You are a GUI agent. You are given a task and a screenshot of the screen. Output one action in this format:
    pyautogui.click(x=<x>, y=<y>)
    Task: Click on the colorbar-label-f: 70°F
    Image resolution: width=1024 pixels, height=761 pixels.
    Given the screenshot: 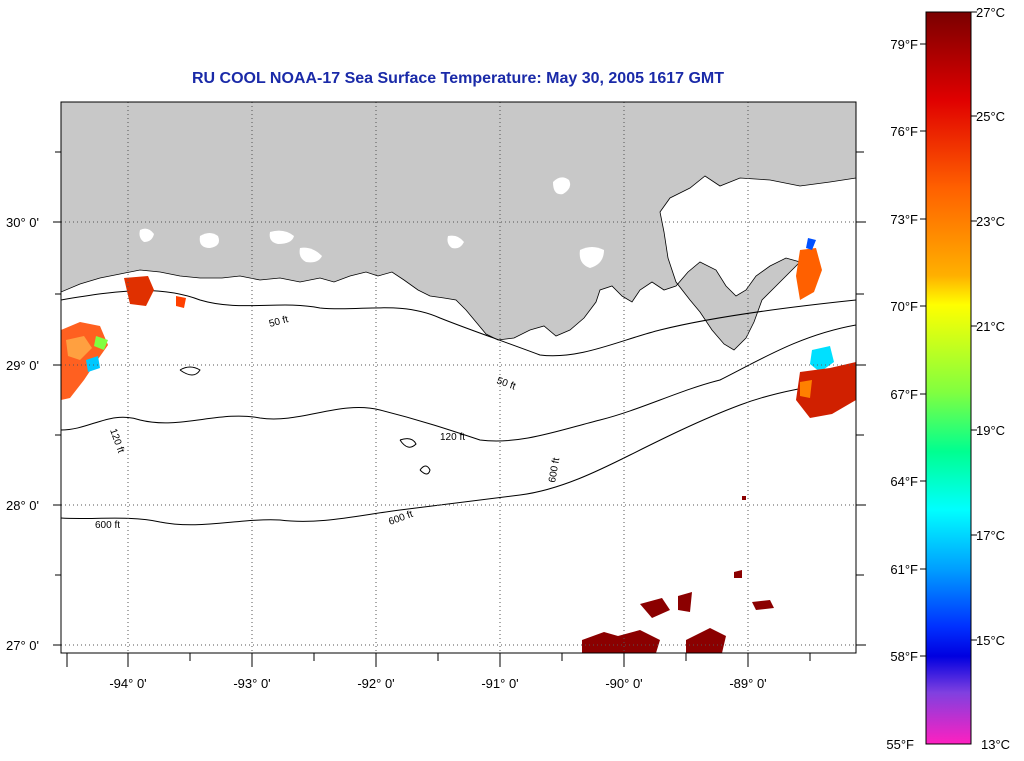 What is the action you would take?
    pyautogui.click(x=904, y=306)
    